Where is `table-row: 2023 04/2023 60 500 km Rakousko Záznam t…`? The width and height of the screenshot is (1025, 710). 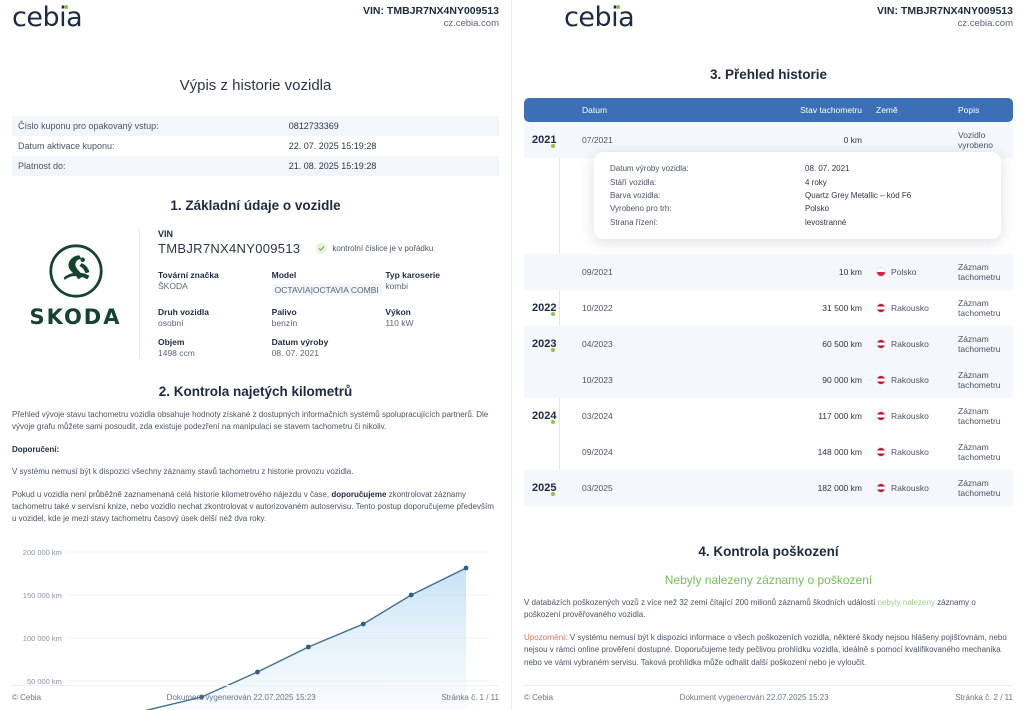 table-row: 2023 04/2023 60 500 km Rakousko Záznam t… is located at coordinates (768, 344).